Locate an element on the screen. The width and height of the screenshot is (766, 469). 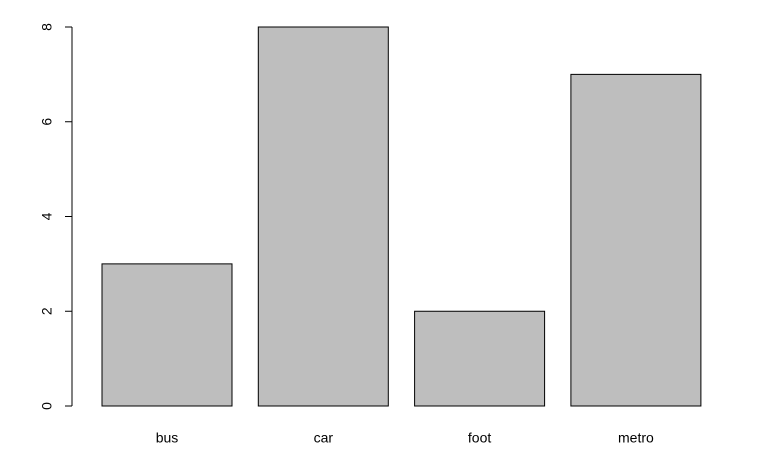
x-tick-label: bus is located at coordinates (167, 438).